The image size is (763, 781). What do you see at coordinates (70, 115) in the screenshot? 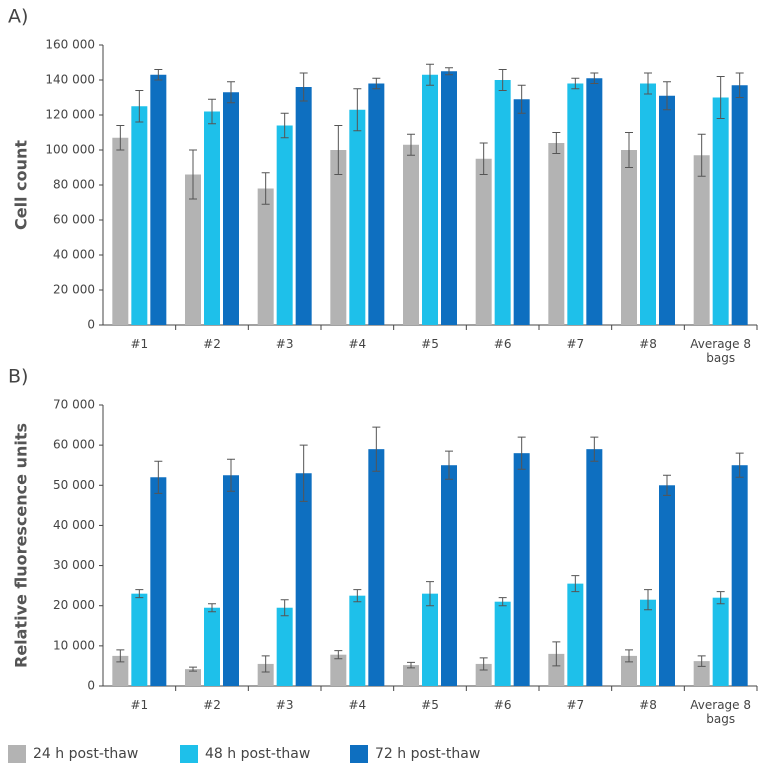
I see `y-tick-label: 120 000` at bounding box center [70, 115].